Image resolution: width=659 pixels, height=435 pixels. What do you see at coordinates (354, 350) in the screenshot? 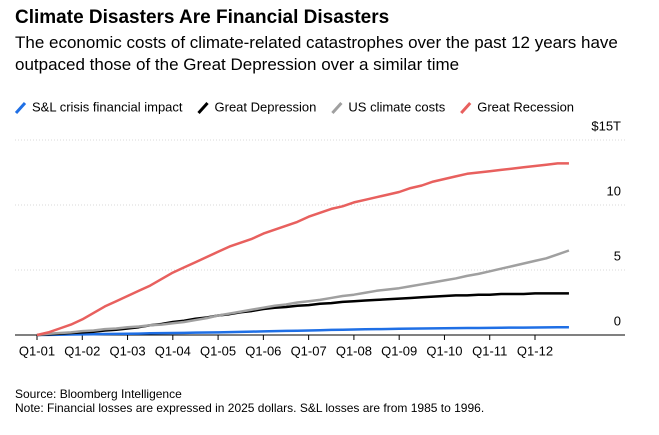
I see `x-tick-label: Q1-08` at bounding box center [354, 350].